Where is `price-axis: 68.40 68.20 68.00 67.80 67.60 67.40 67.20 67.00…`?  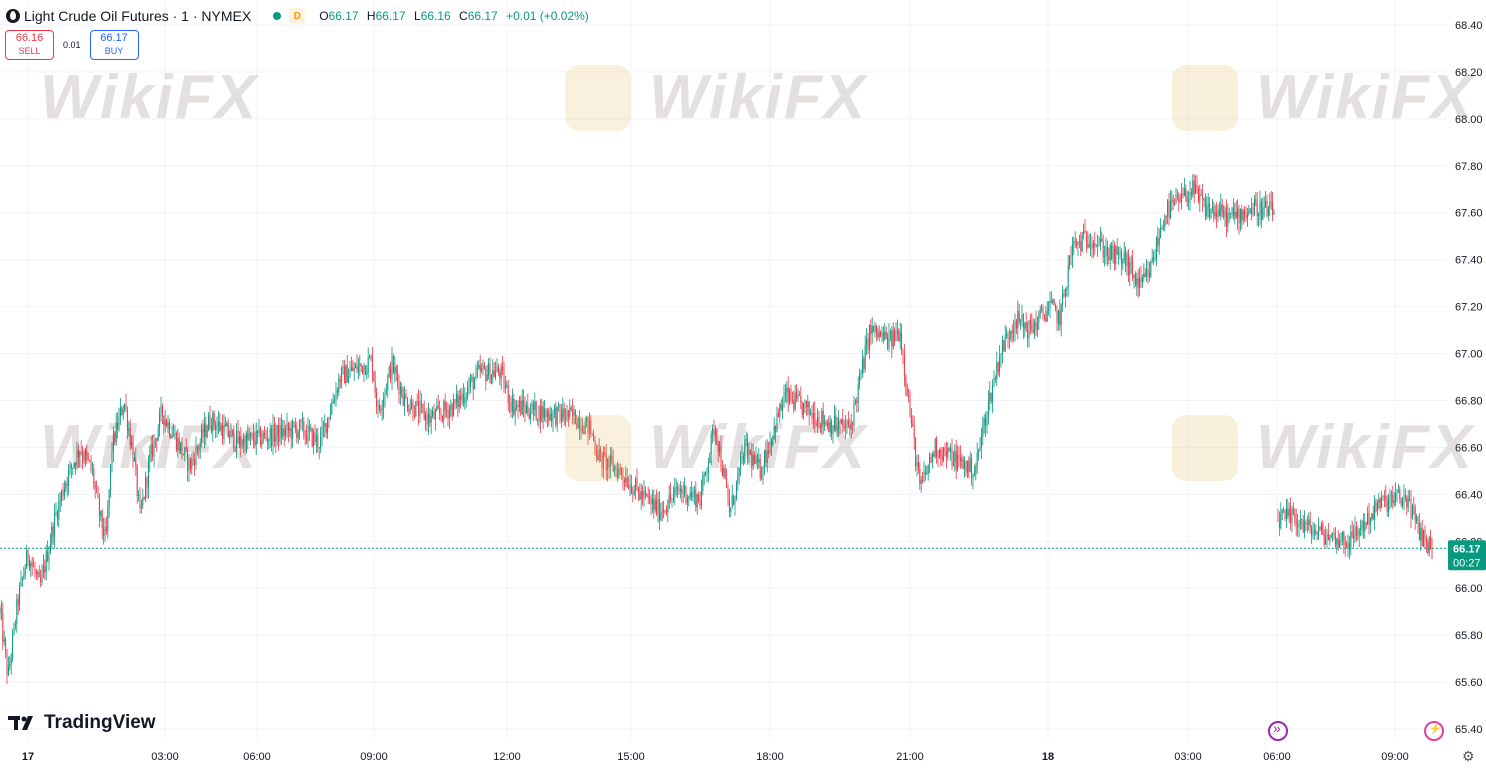
price-axis: 68.40 68.20 68.00 67.80 67.60 67.40 67.20 67.00… is located at coordinates (1469, 378).